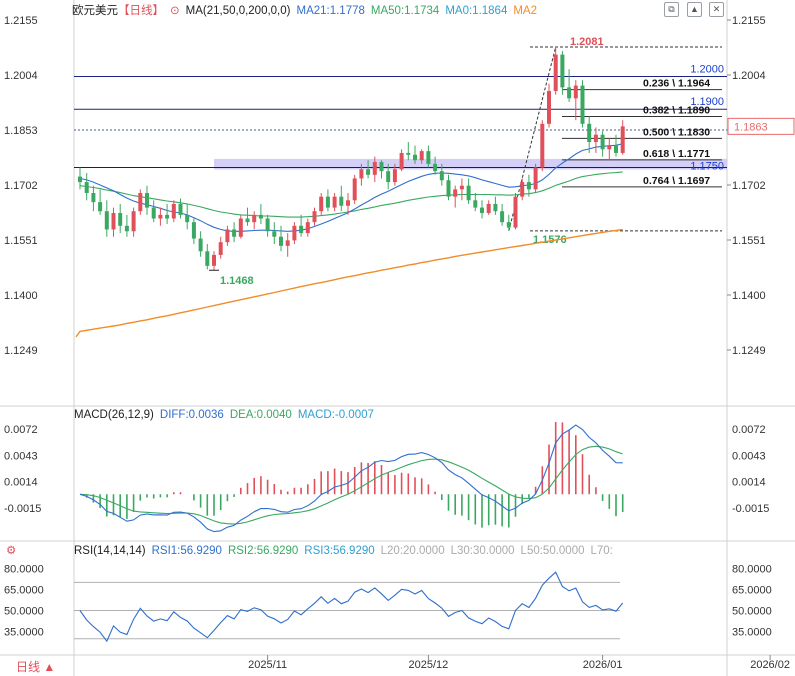 This screenshot has width=795, height=676. What do you see at coordinates (525, 11) in the screenshot?
I see `ma2-value: MA2` at bounding box center [525, 11].